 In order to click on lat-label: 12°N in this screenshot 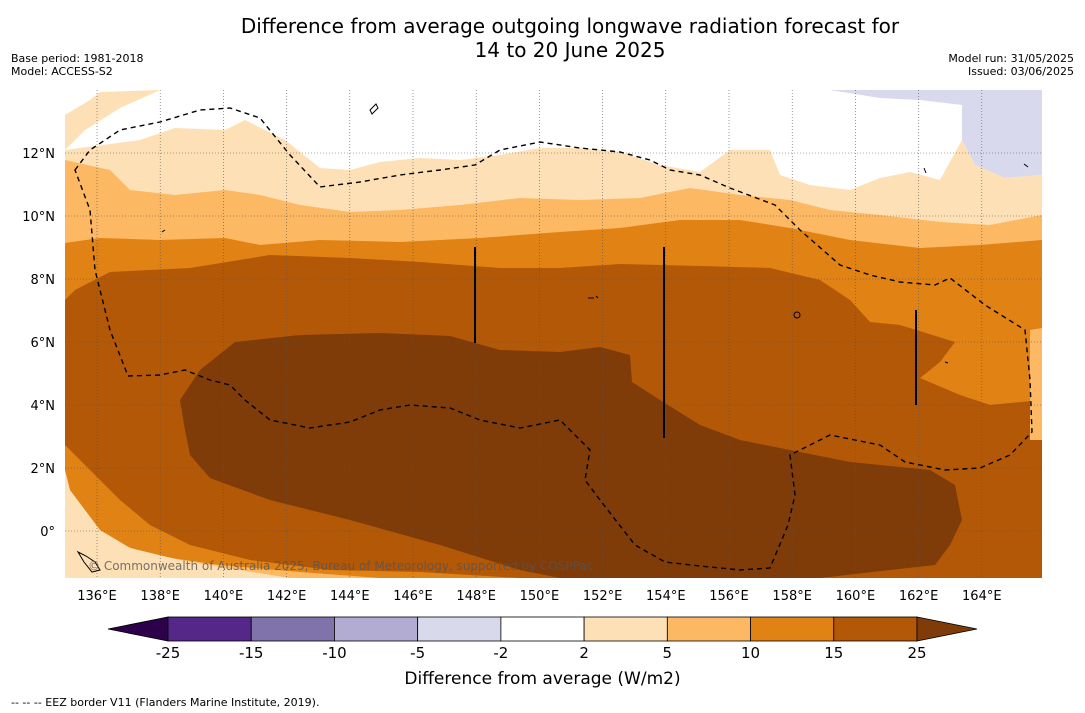, I will do `click(38, 154)`.